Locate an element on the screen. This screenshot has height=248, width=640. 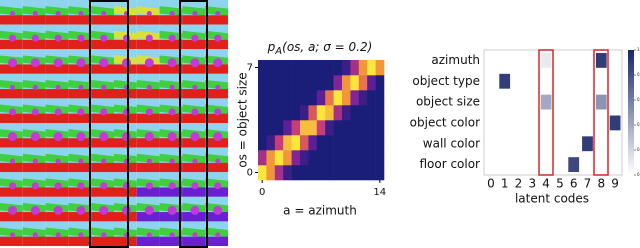
highlight-box is located at coordinates (193, 124).